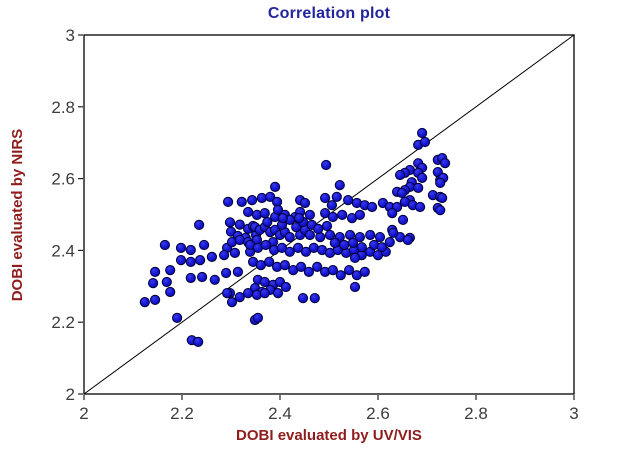 The height and width of the screenshot is (460, 632). I want to click on x-axis-title: DOBI evaluated by UV/VIS, so click(329, 435).